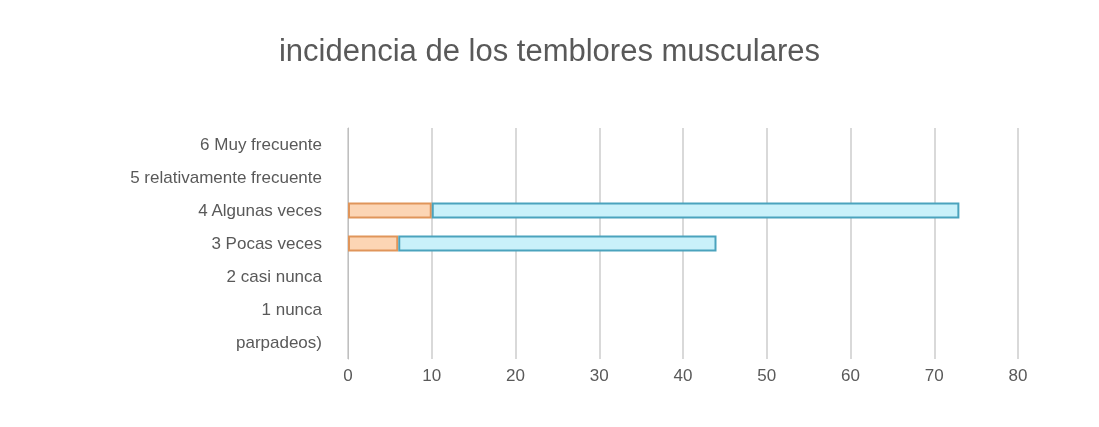  Describe the element at coordinates (274, 276) in the screenshot. I see `y-tick-label: 2 casi nunca` at that location.